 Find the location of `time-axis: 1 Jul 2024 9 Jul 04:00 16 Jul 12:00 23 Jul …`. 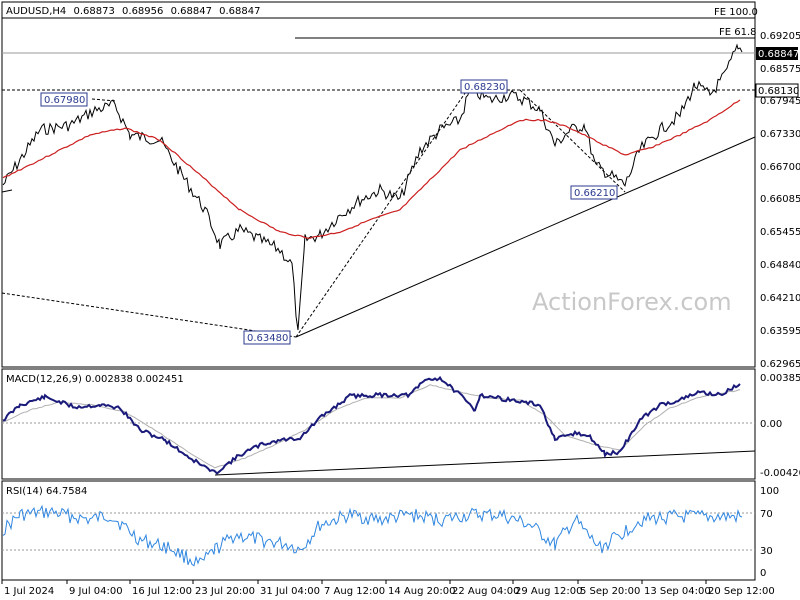

time-axis: 1 Jul 2024 9 Jul 04:00 16 Jul 12:00 23 Jul … is located at coordinates (388, 588).